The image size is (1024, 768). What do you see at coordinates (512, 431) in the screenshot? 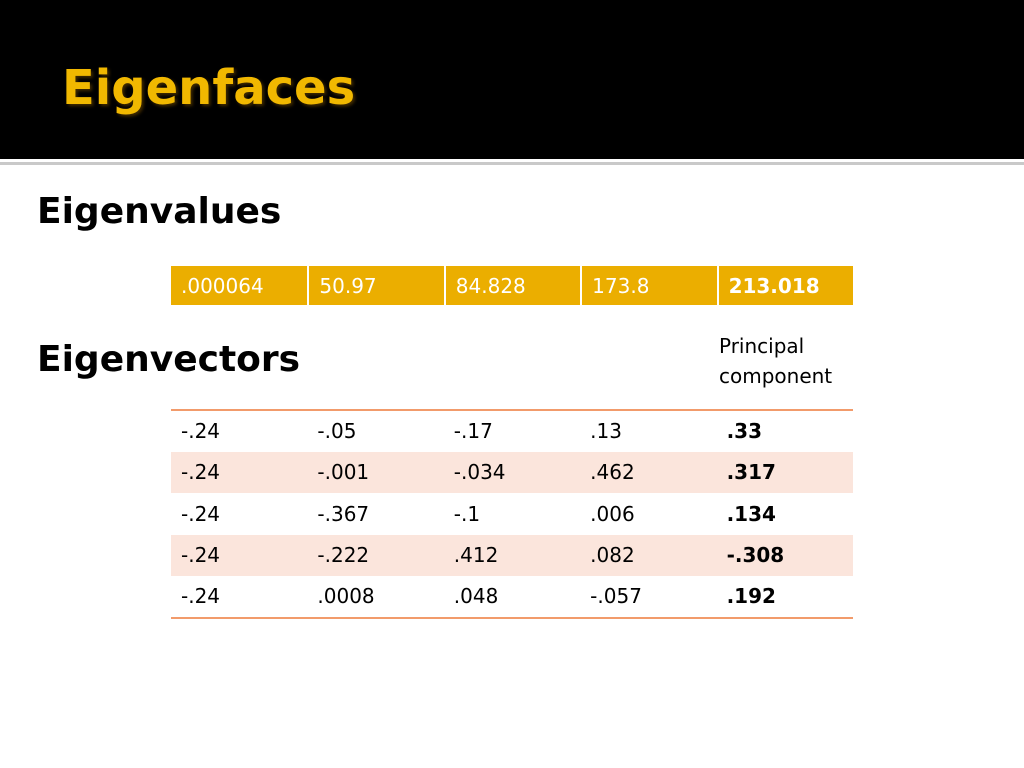
I see `table-row: -.24 -.05 -.17 .13 .33` at bounding box center [512, 431].